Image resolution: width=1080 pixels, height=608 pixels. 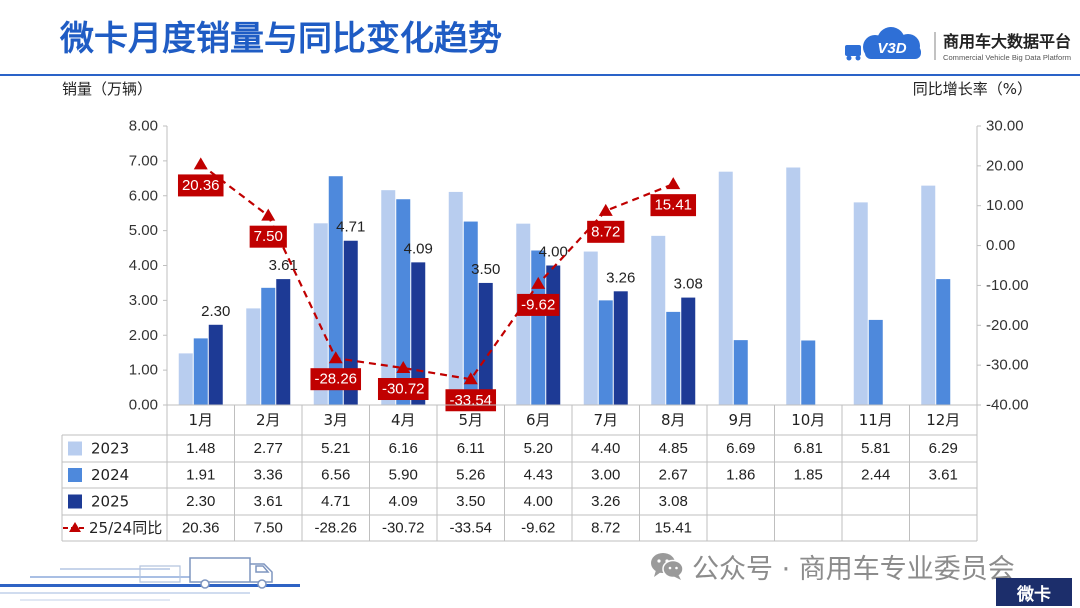 What do you see at coordinates (832, 566) in the screenshot?
I see `footer-source: 公众号 · 商用车专业委员会` at bounding box center [832, 566].